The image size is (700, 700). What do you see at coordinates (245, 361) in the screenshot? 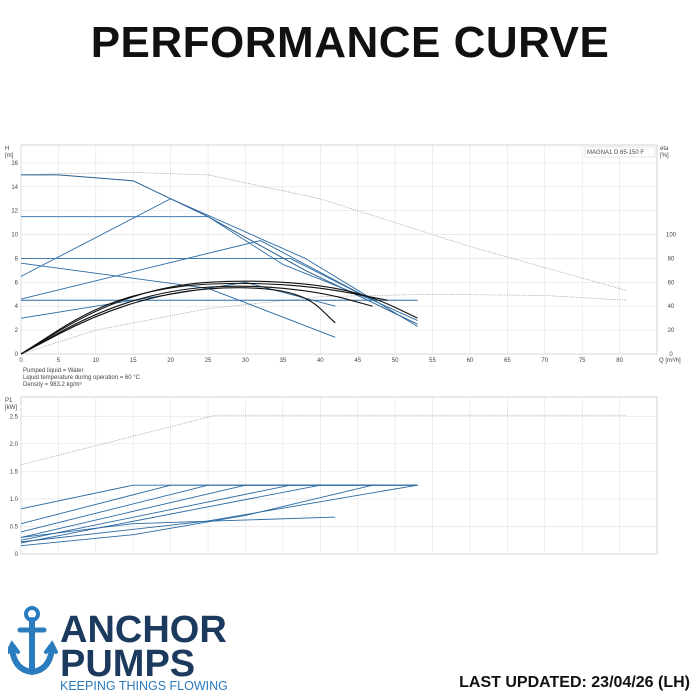
I see `x-tick-label: 30` at bounding box center [245, 361].